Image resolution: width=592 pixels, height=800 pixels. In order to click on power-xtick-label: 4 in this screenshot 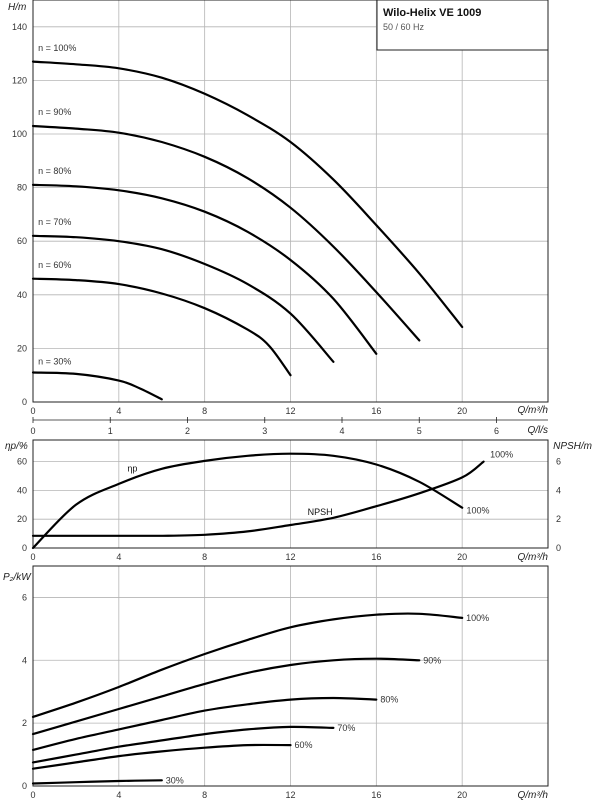, I will do `click(118, 795)`.